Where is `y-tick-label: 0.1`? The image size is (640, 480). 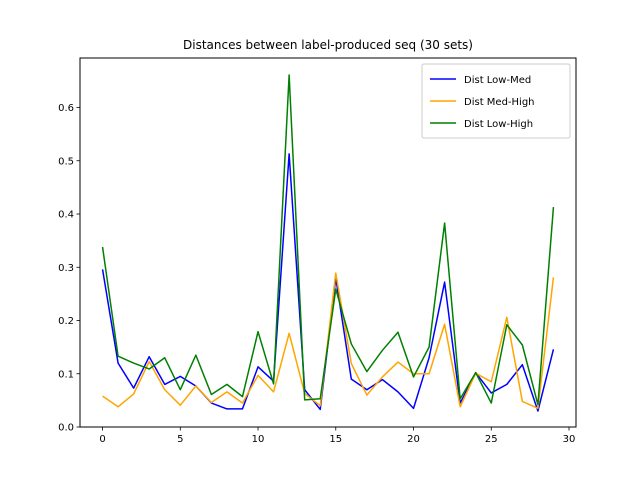
y-tick-label: 0.1 is located at coordinates (66, 374).